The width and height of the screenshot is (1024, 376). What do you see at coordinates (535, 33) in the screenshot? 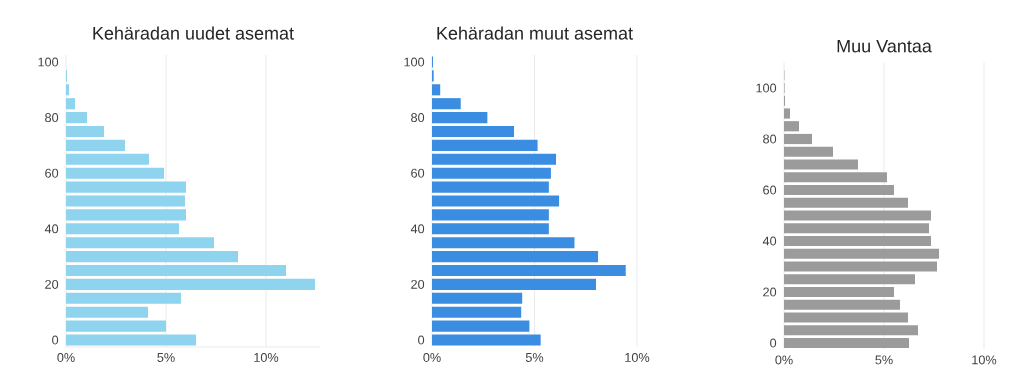
I see `chart-title: Kehäradan muut asemat` at bounding box center [535, 33].